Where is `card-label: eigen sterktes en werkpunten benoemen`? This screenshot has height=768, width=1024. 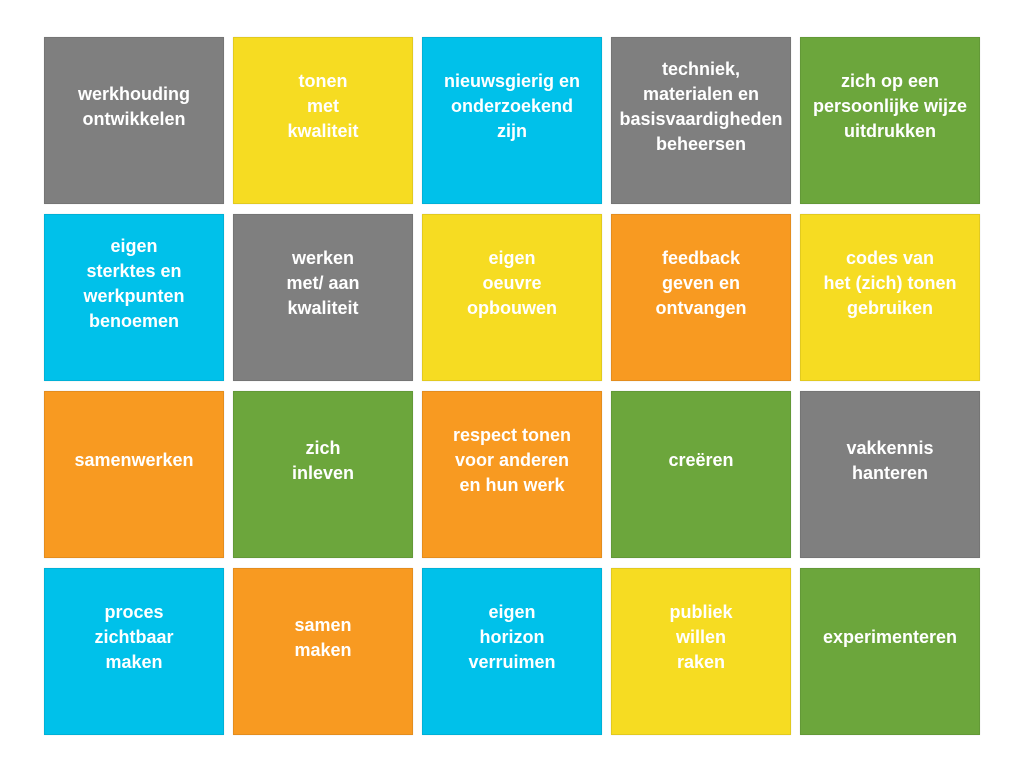 card-label: eigen sterktes en werkpunten benoemen is located at coordinates (134, 283).